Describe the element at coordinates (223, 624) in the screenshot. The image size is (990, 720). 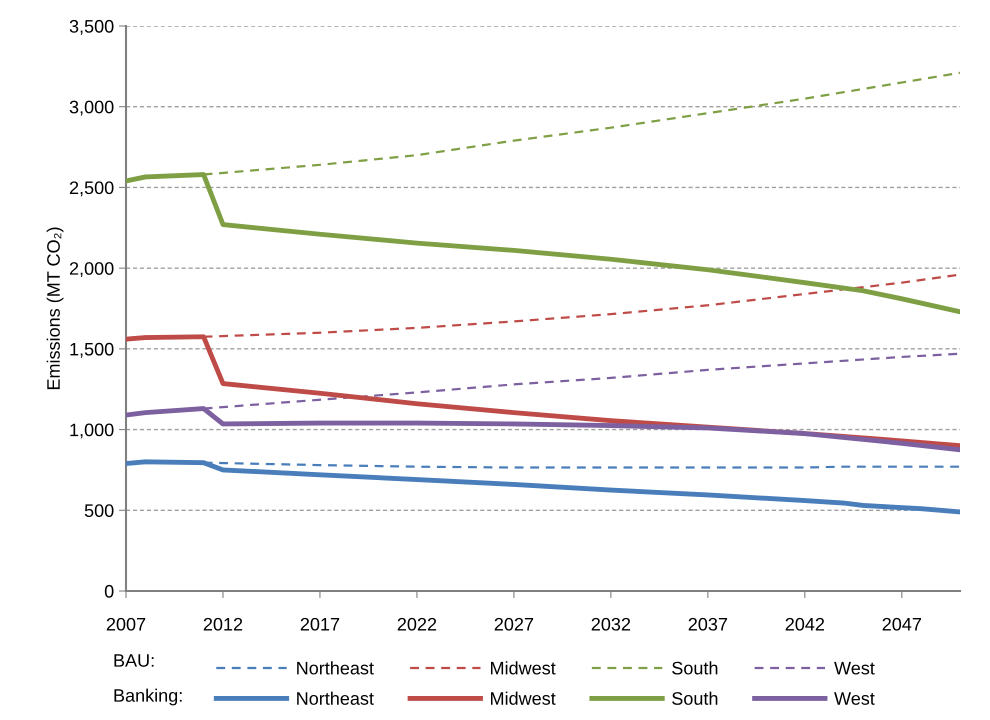
I see `x-tick-label: 2012` at that location.